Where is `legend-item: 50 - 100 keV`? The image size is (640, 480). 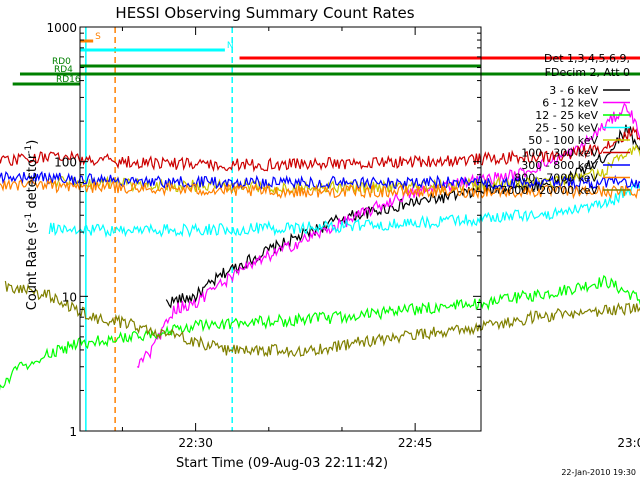 legend-item: 50 - 100 keV is located at coordinates (579, 140).